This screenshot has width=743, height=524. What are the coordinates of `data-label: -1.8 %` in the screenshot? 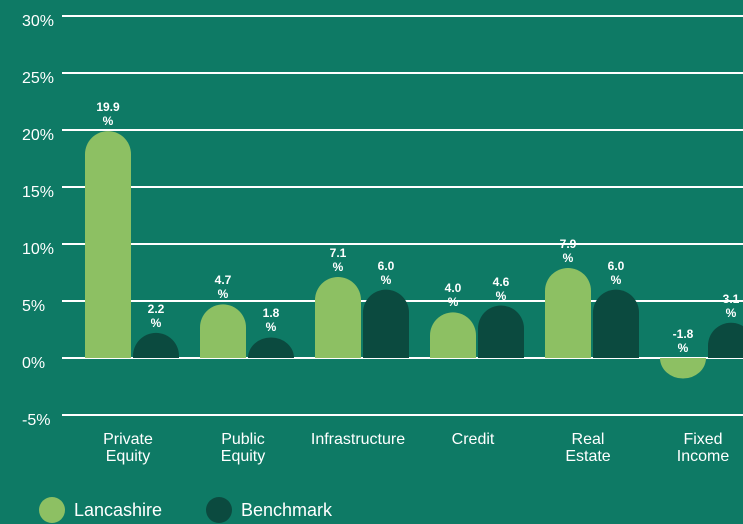 It's located at (683, 341).